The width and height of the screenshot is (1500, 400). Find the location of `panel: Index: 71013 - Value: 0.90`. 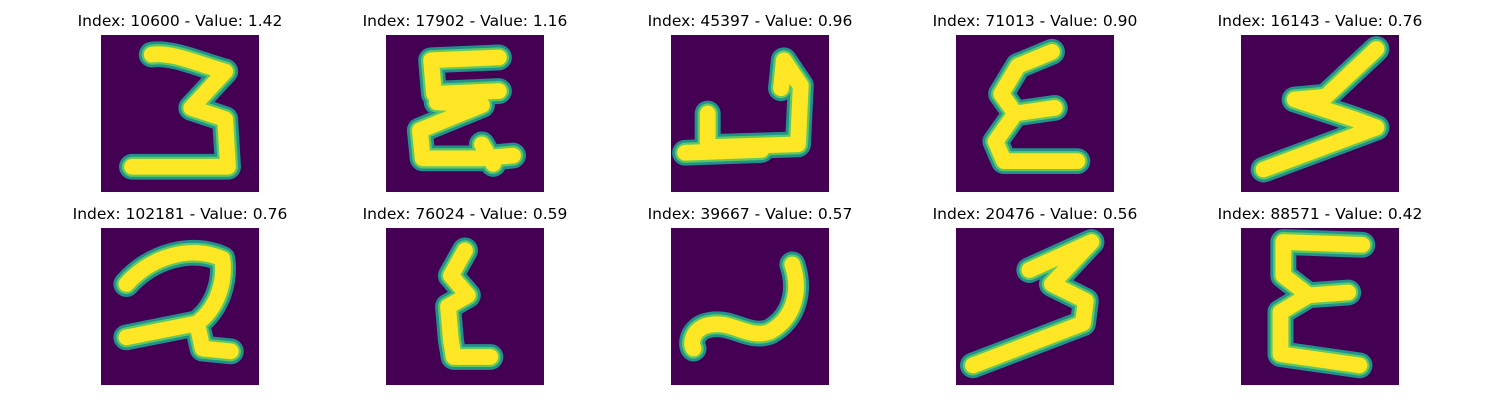

panel: Index: 71013 - Value: 0.90 is located at coordinates (1035, 106).